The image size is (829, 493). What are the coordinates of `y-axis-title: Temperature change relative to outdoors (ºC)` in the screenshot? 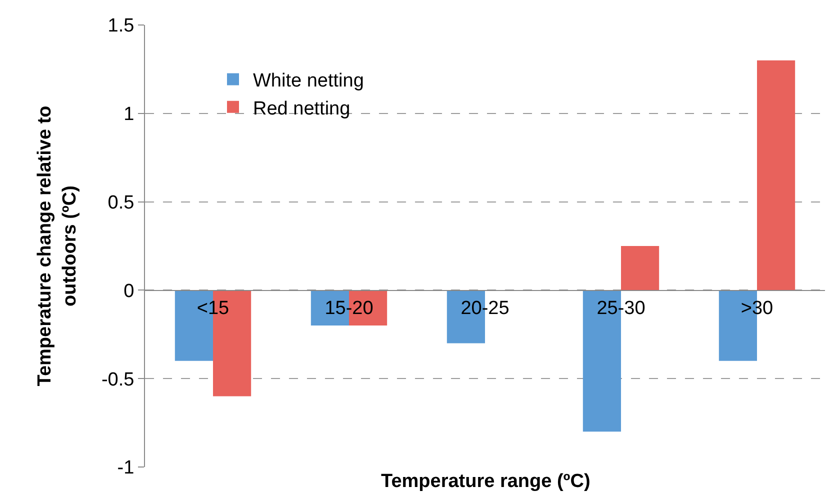 It's located at (57, 246).